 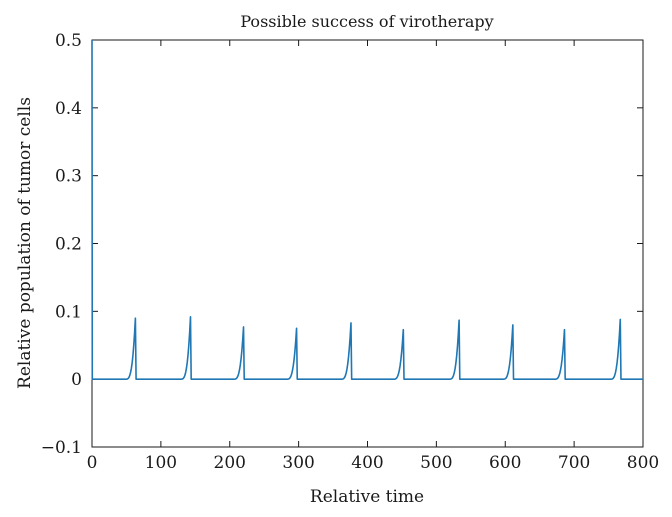 What do you see at coordinates (161, 463) in the screenshot?
I see `x-tick-label: 100` at bounding box center [161, 463].